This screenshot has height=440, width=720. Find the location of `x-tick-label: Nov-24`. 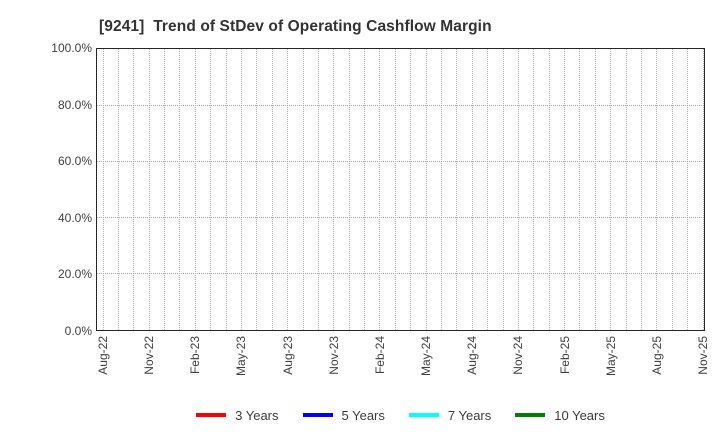

x-tick-label: Nov-24 is located at coordinates (518, 368).